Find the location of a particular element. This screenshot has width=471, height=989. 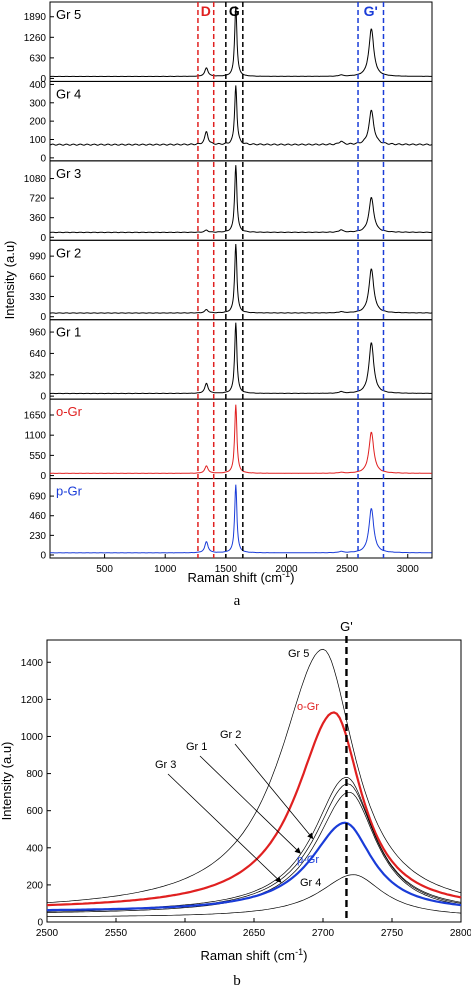

y-tick-label: 100 is located at coordinates (37, 140).